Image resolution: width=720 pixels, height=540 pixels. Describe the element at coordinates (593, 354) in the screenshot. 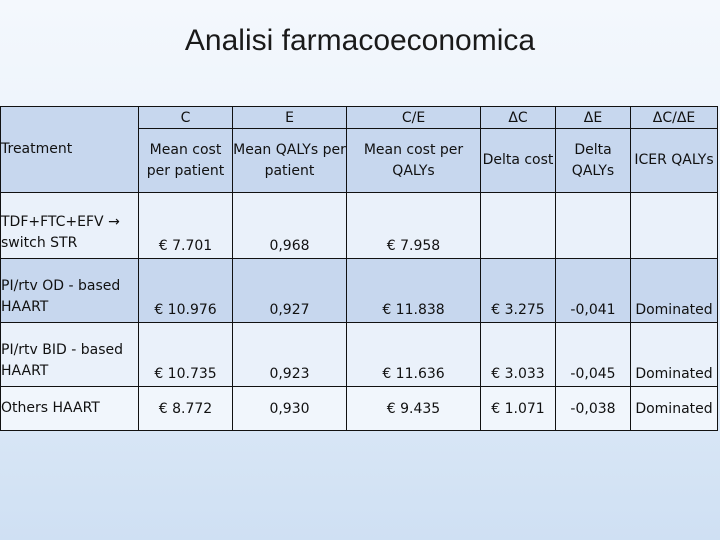

I see `delta-qalys-cell: -0,045` at that location.